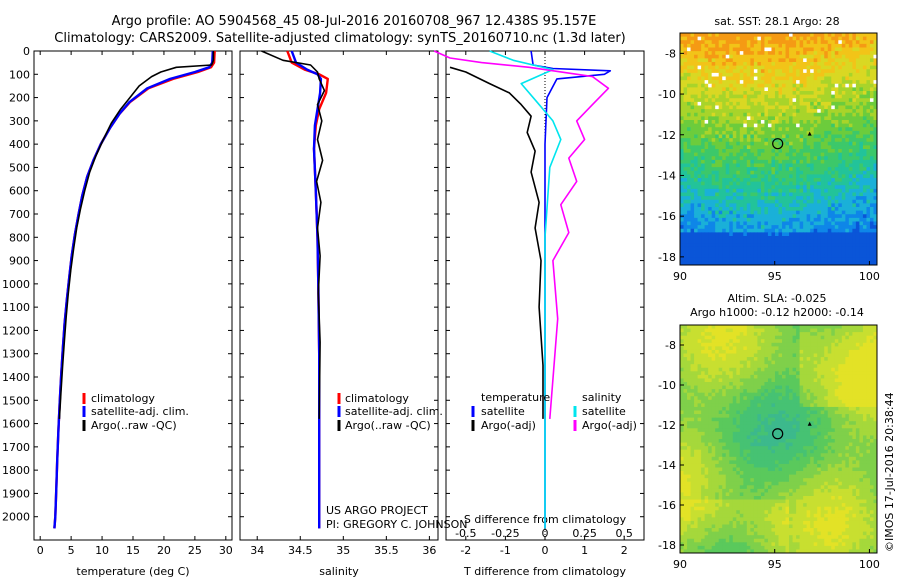  Describe the element at coordinates (132, 571) in the screenshot. I see `x-axis-label: temperature (deg C)` at that location.